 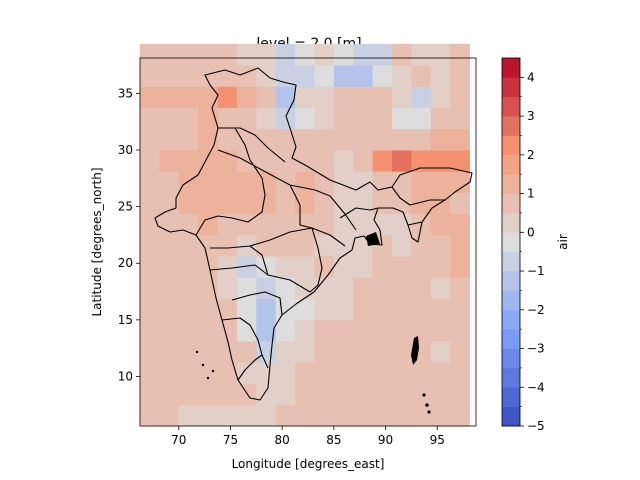 What do you see at coordinates (415, 350) in the screenshot?
I see `andaman-islands` at bounding box center [415, 350].